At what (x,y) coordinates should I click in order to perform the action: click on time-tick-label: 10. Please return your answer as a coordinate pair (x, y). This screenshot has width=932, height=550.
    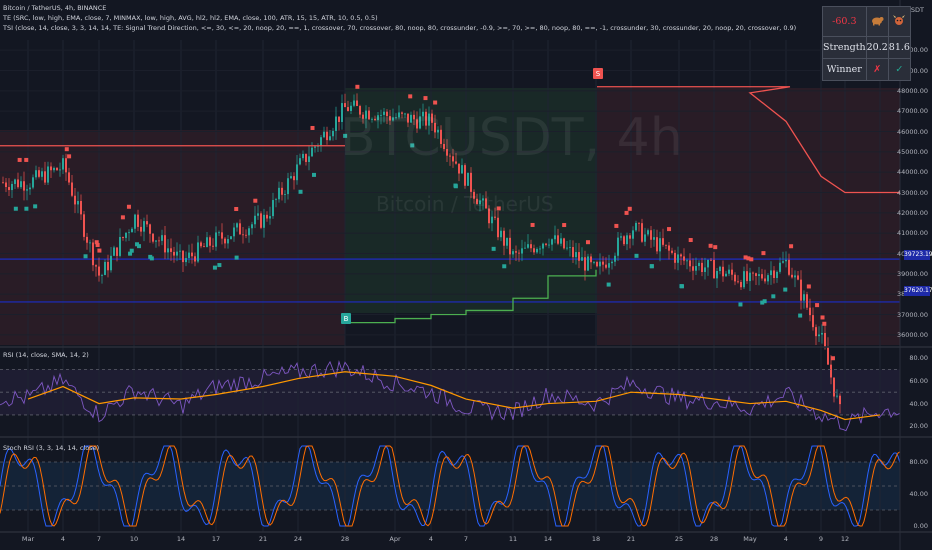
    Looking at the image, I should click on (134, 539).